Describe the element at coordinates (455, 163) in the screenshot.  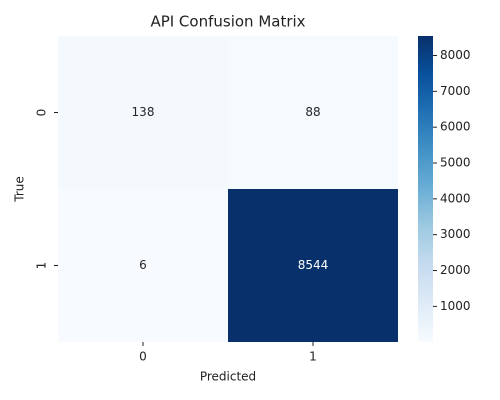
I see `colorbar-tick-label: 5000` at that location.